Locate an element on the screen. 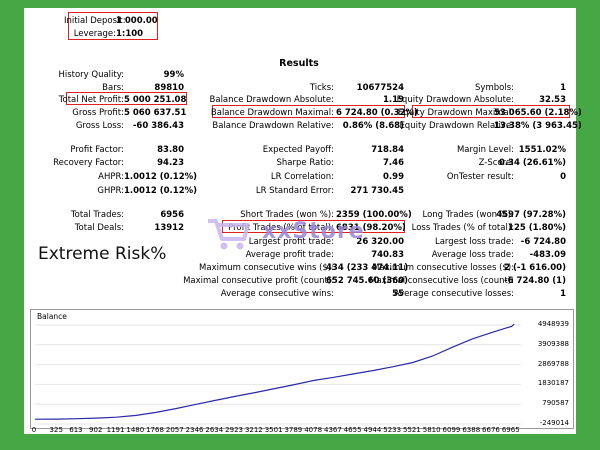  max-consec-profit-value: 652 745.60 (360) is located at coordinates (367, 281).